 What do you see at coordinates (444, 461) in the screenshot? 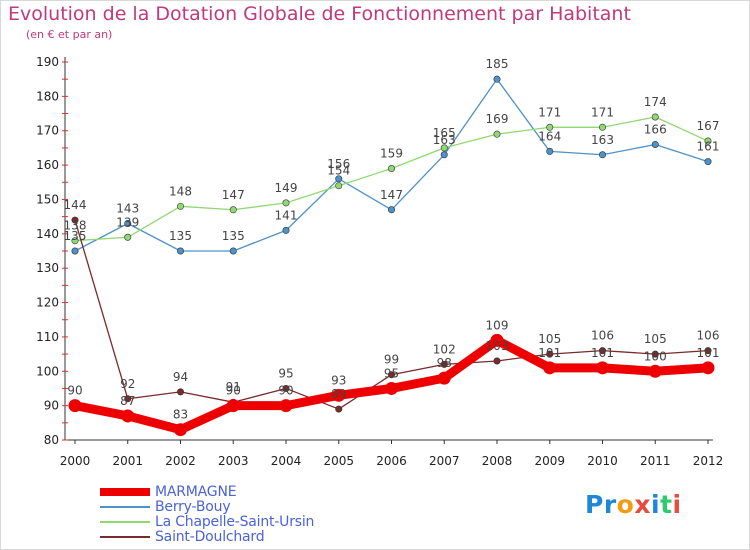
I see `x-tick-label: 2007` at bounding box center [444, 461].